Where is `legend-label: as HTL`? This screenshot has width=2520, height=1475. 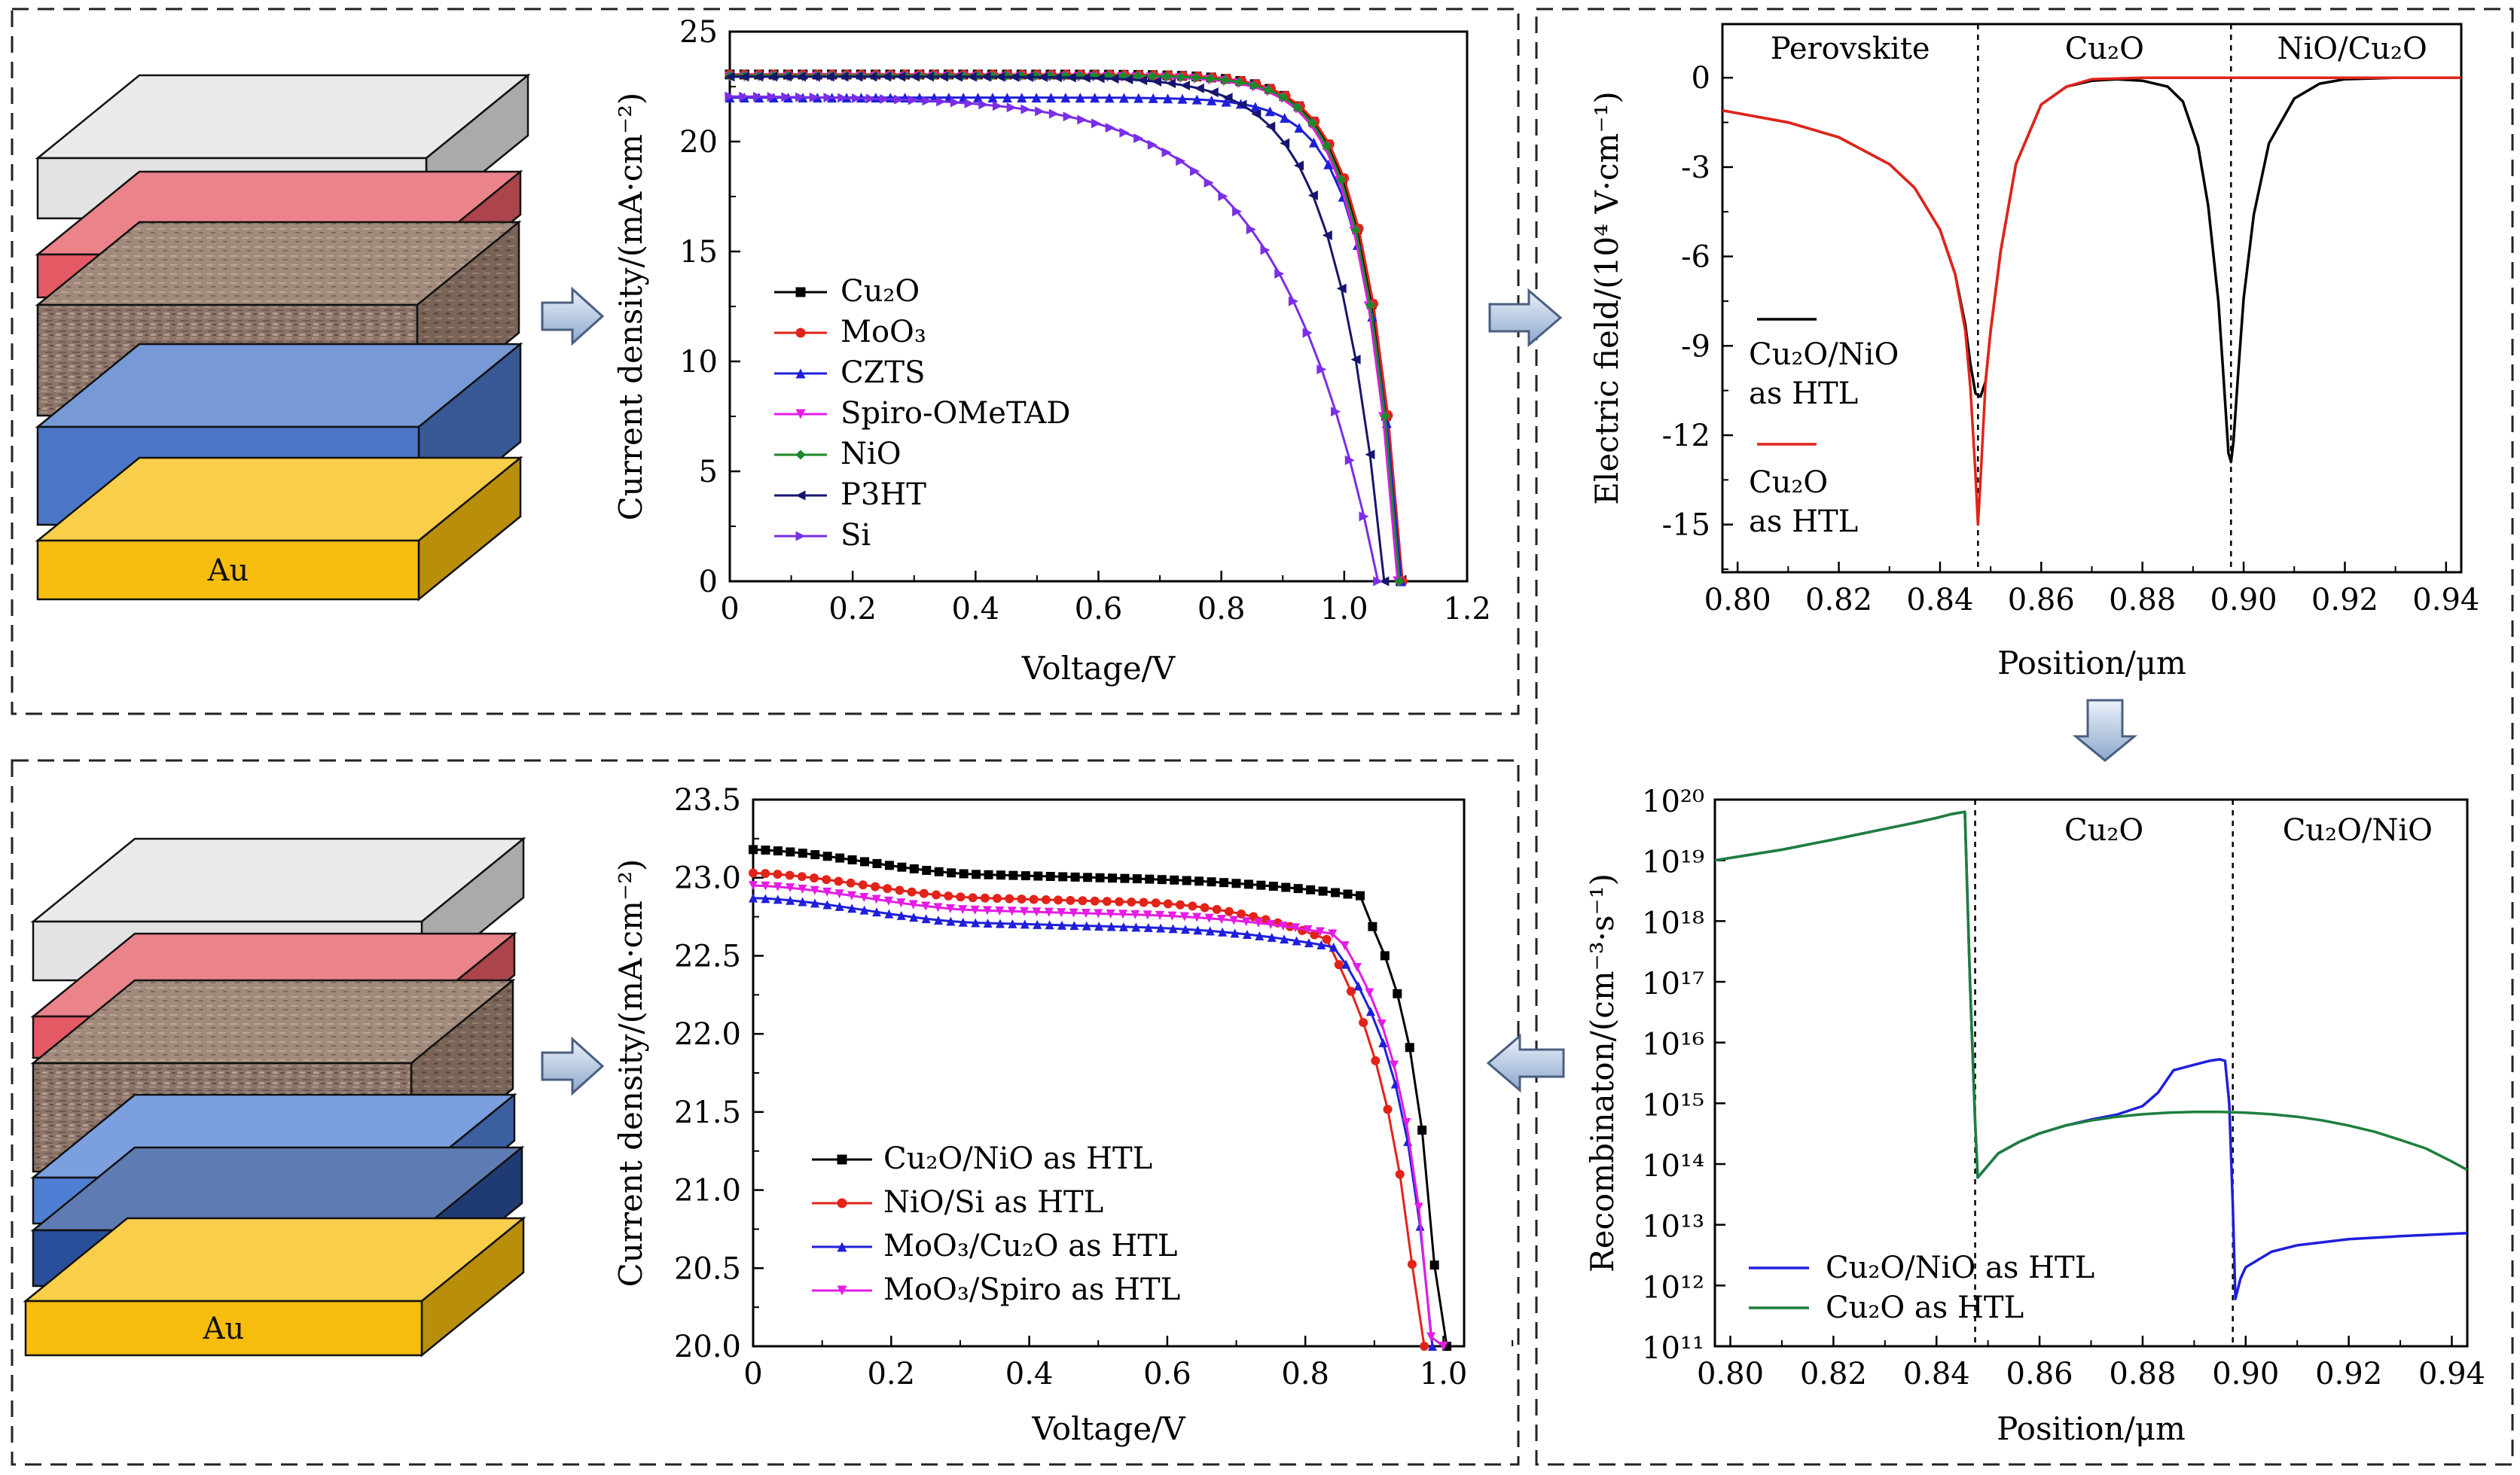 legend-label: as HTL is located at coordinates (1803, 394).